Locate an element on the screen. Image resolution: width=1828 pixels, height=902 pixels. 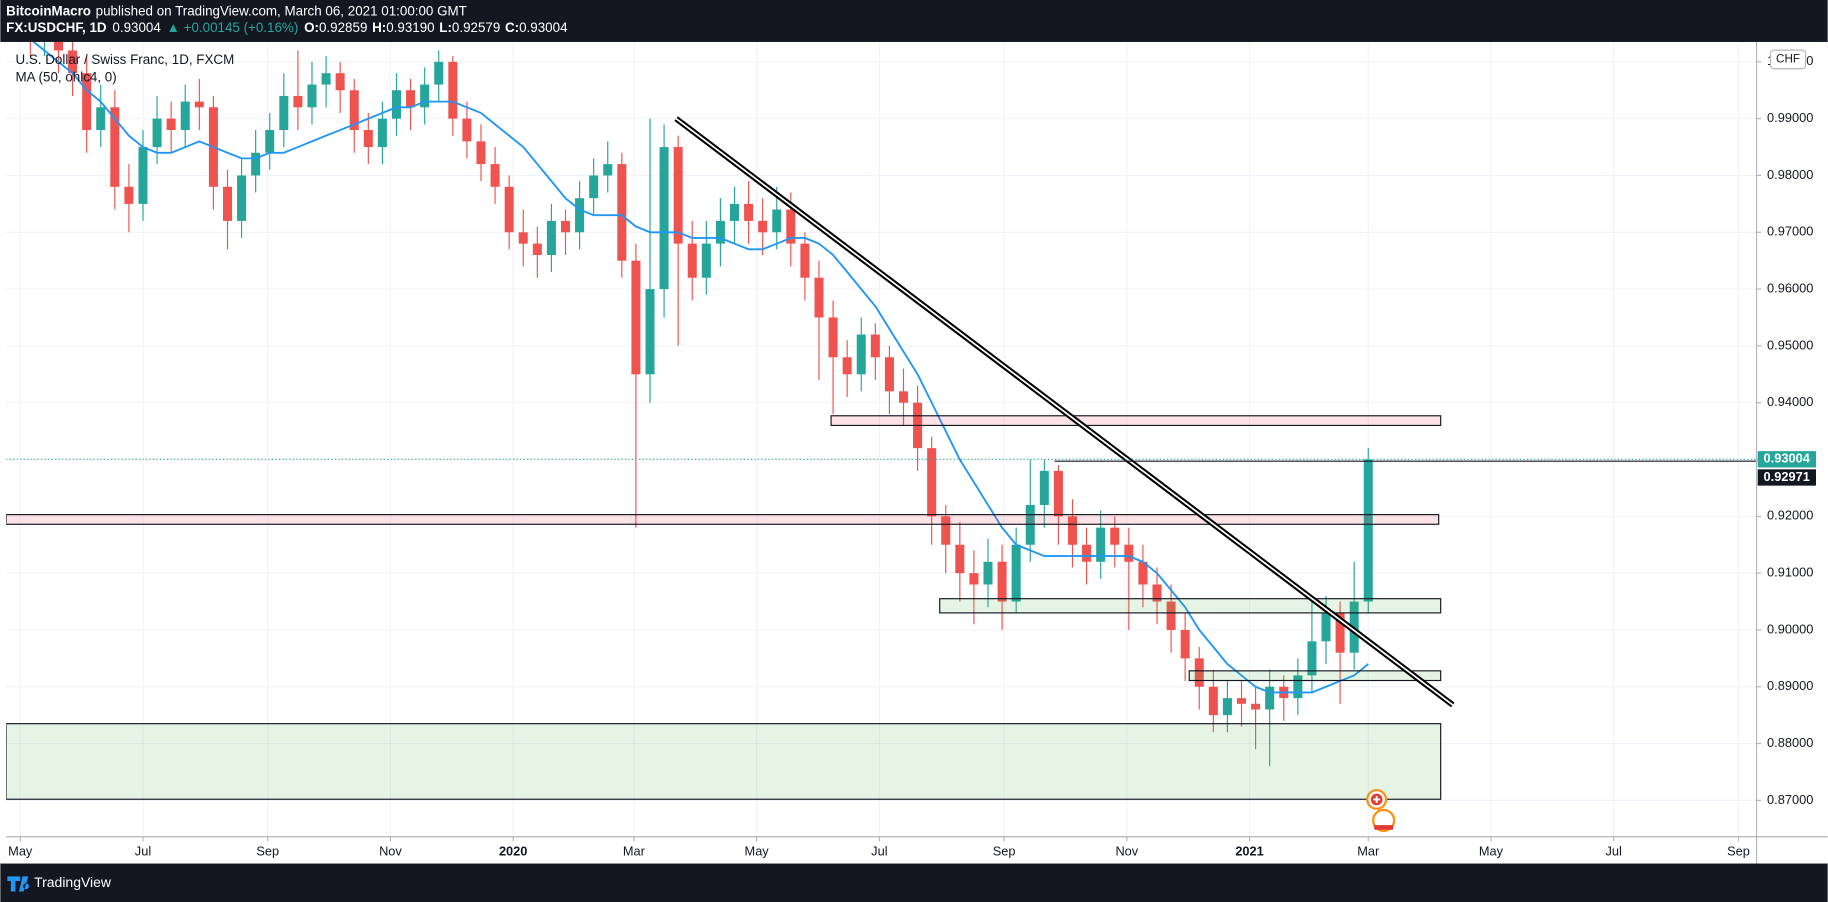
ohlc-key: O: is located at coordinates (311, 27).